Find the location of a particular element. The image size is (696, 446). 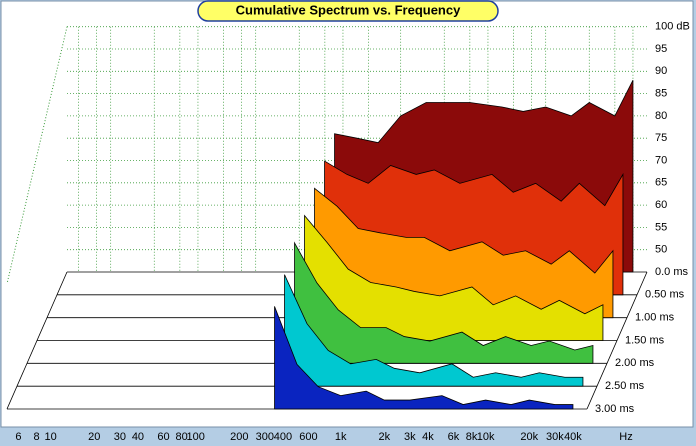

x-tick-label: 100 is located at coordinates (195, 437).